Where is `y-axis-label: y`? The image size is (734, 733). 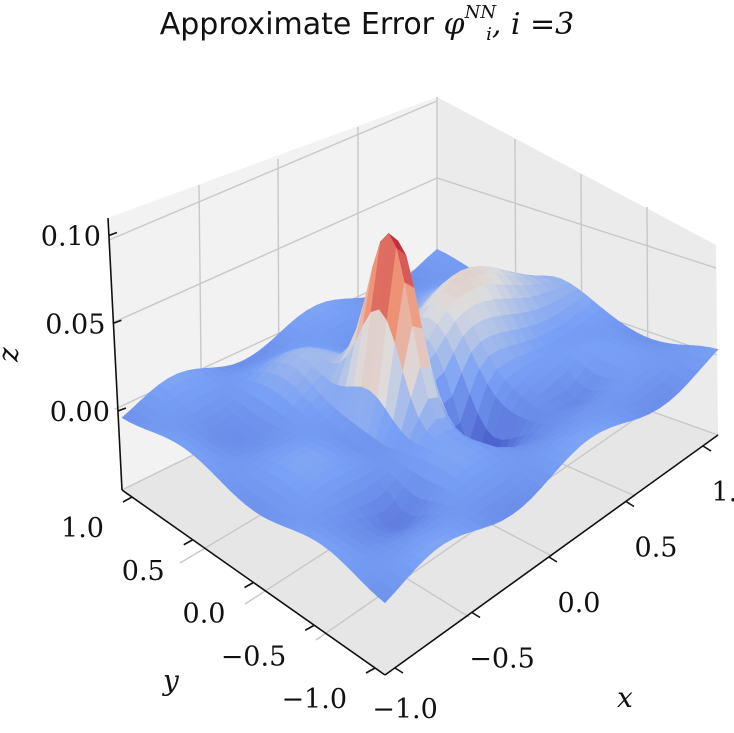
y-axis-label: y is located at coordinates (170, 680).